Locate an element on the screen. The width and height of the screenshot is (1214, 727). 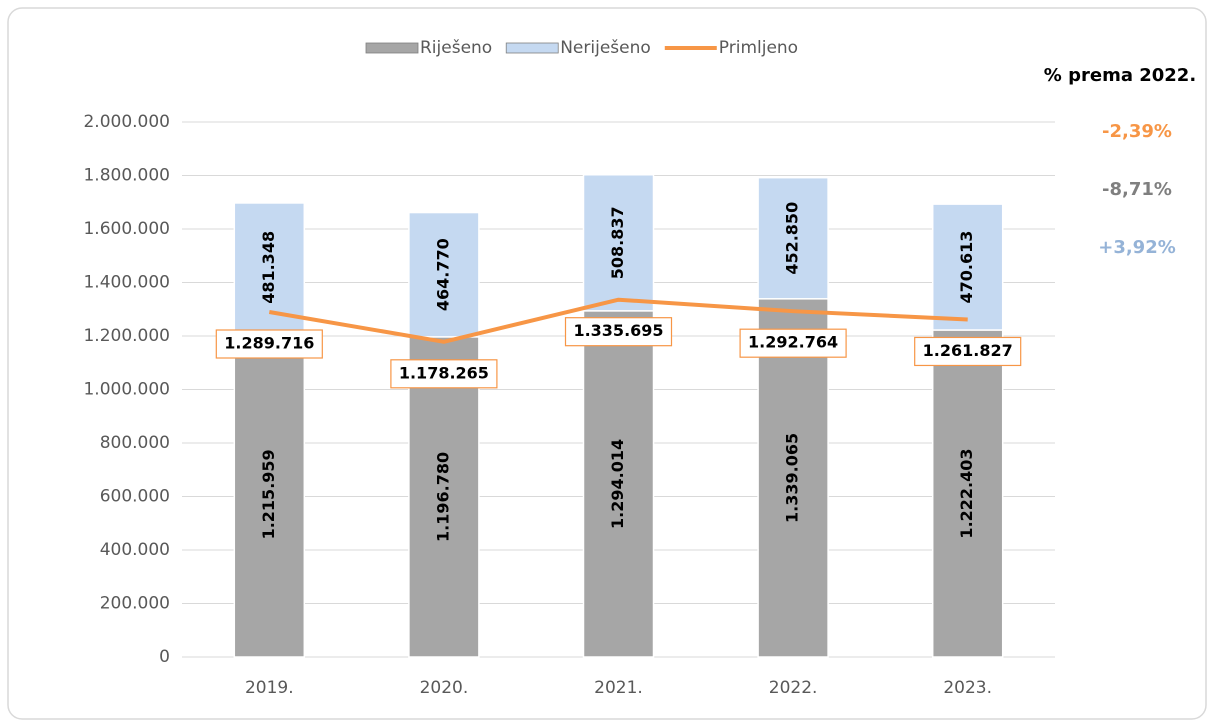
legend-label: Neriješeno is located at coordinates (605, 48).